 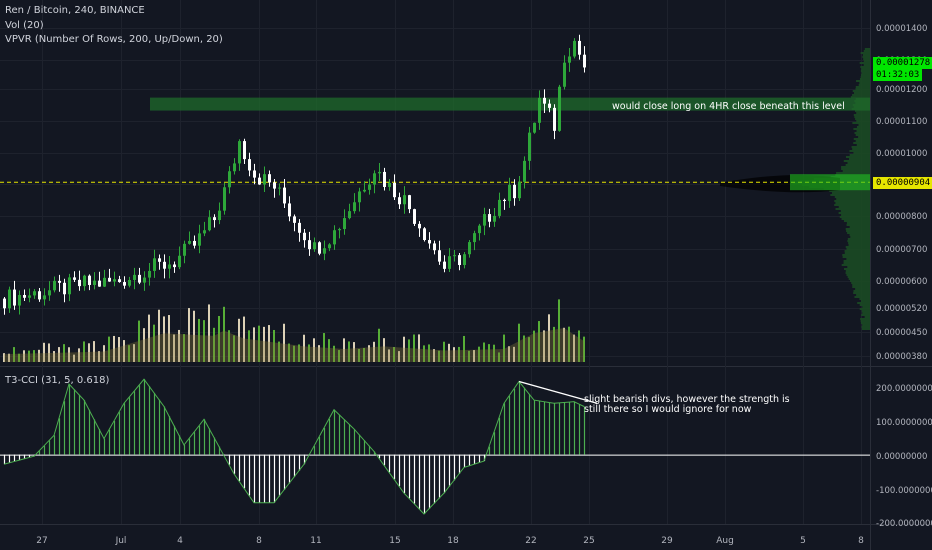 I want to click on level-highlight, so click(x=830, y=182).